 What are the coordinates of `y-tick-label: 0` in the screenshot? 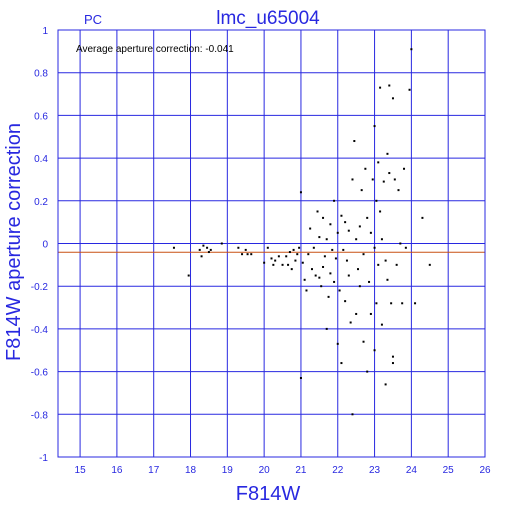 It's located at (45, 245).